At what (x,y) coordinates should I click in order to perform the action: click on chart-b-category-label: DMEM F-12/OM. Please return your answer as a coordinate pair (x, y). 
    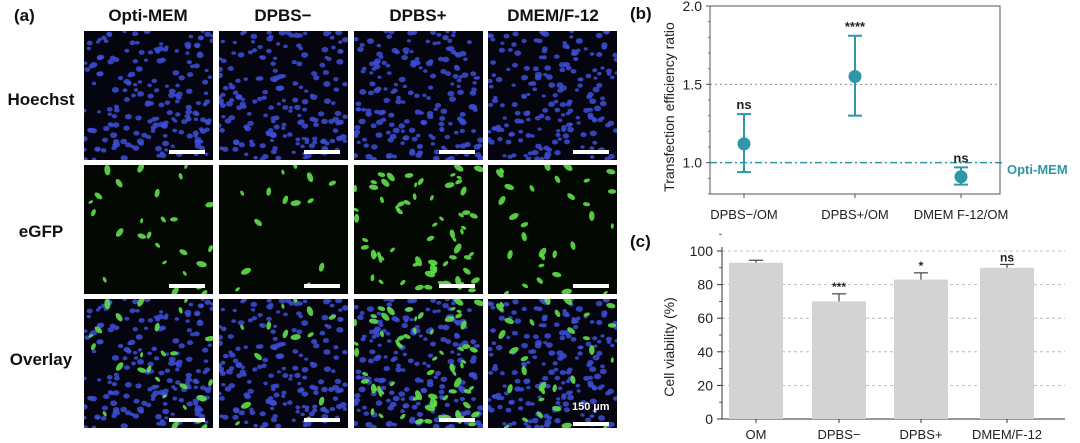
    Looking at the image, I should click on (961, 214).